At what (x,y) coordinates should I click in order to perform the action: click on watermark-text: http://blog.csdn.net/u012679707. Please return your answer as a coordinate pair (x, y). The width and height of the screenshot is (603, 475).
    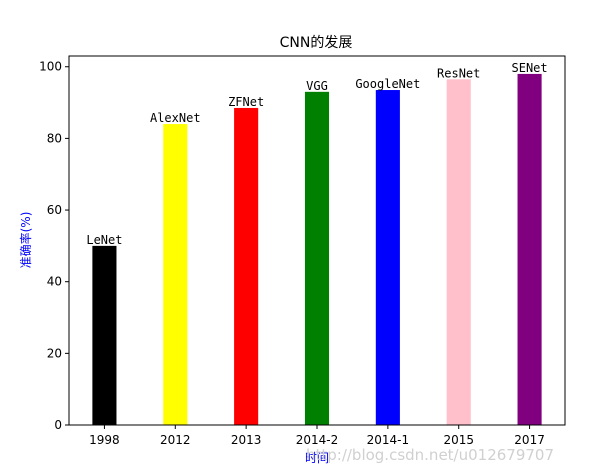
    Looking at the image, I should click on (430, 455).